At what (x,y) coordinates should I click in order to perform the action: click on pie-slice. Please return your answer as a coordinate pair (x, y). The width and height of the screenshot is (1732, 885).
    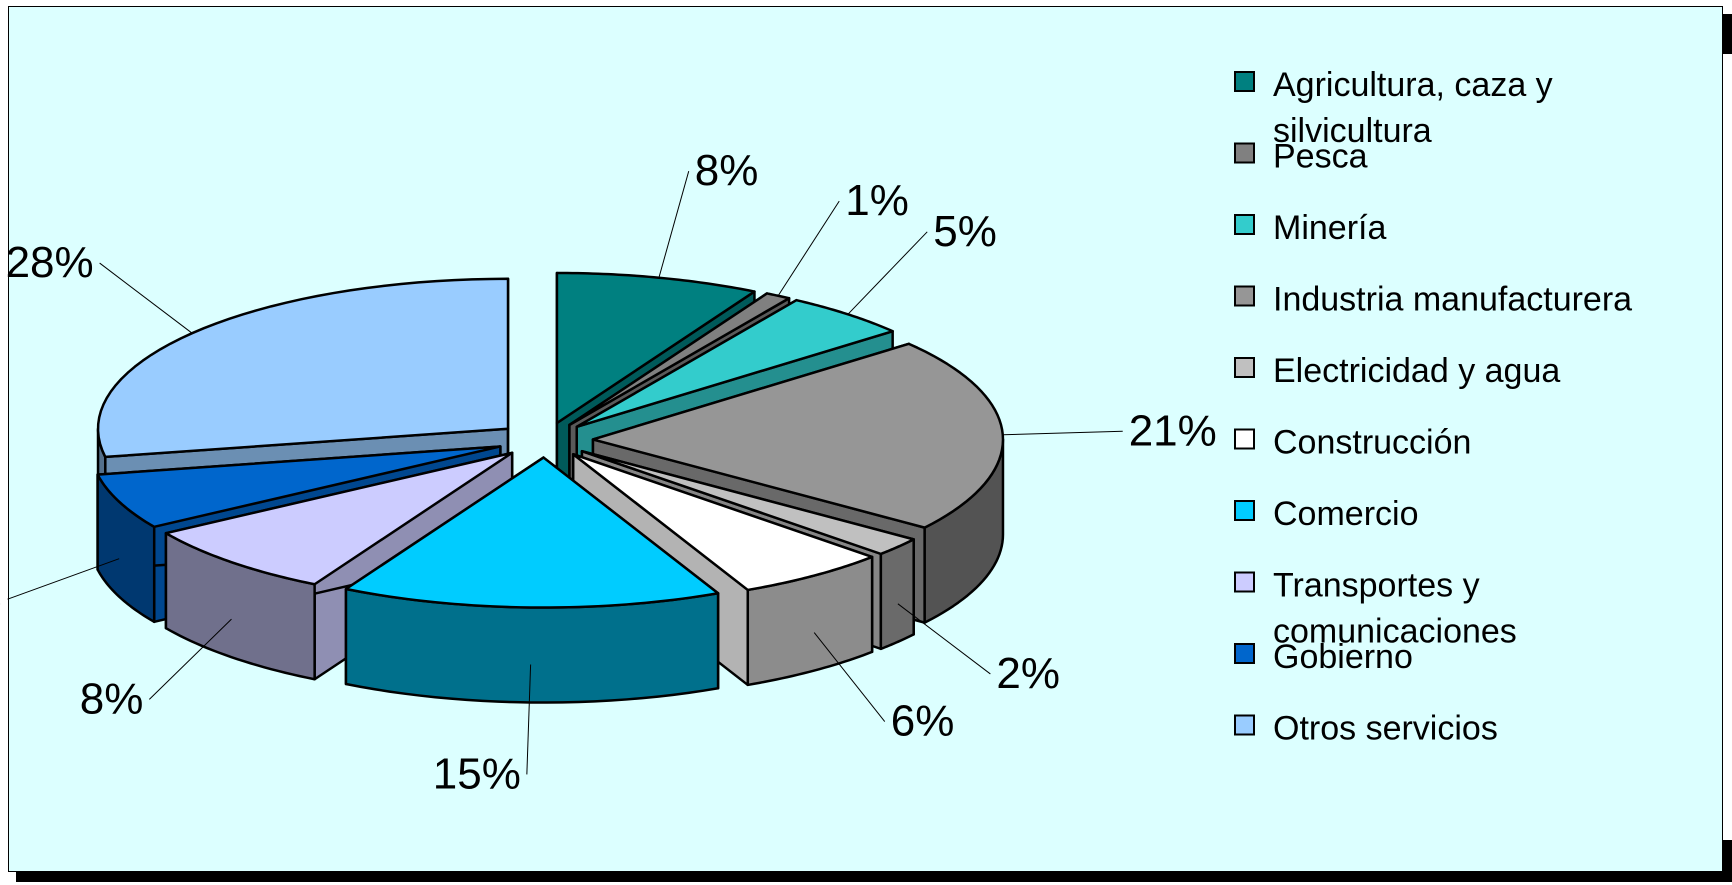
    Looking at the image, I should click on (532, 580).